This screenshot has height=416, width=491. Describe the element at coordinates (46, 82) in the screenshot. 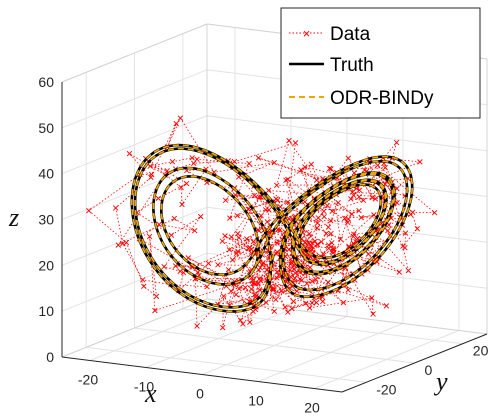

I see `z-tick-label: 60` at that location.